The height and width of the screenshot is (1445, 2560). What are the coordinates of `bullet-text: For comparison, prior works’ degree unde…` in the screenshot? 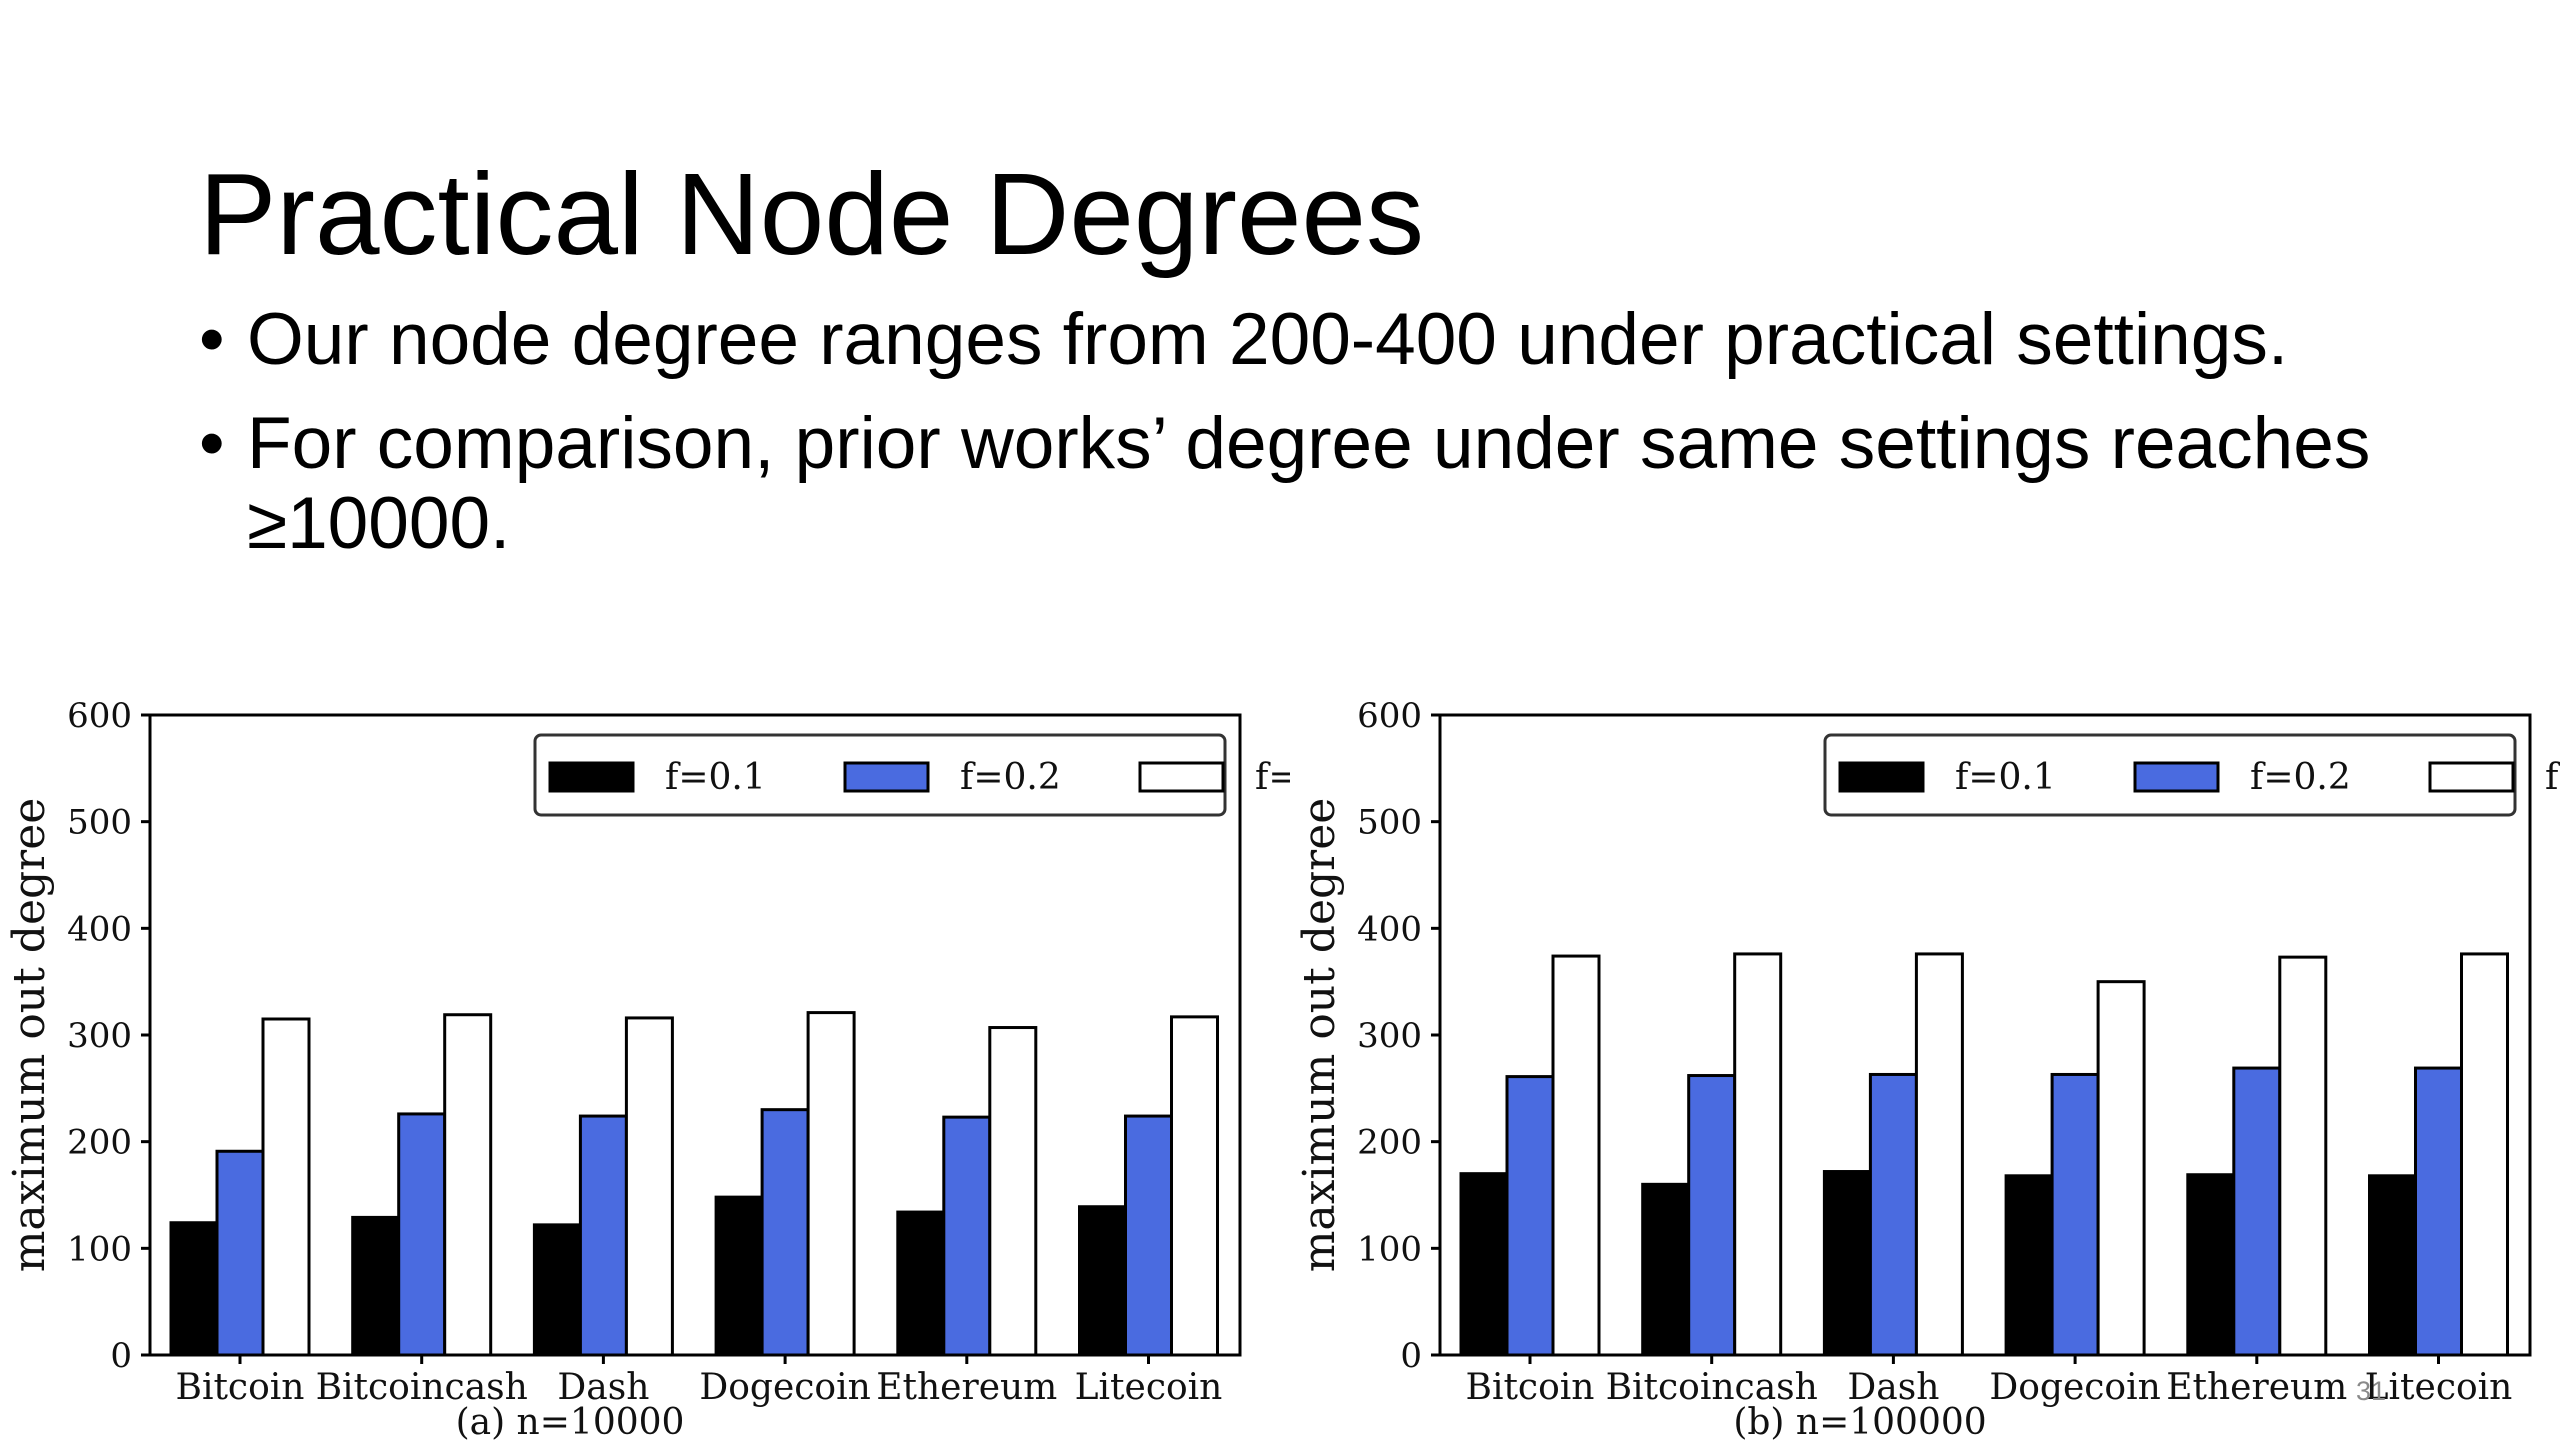 It's located at (1309, 483).